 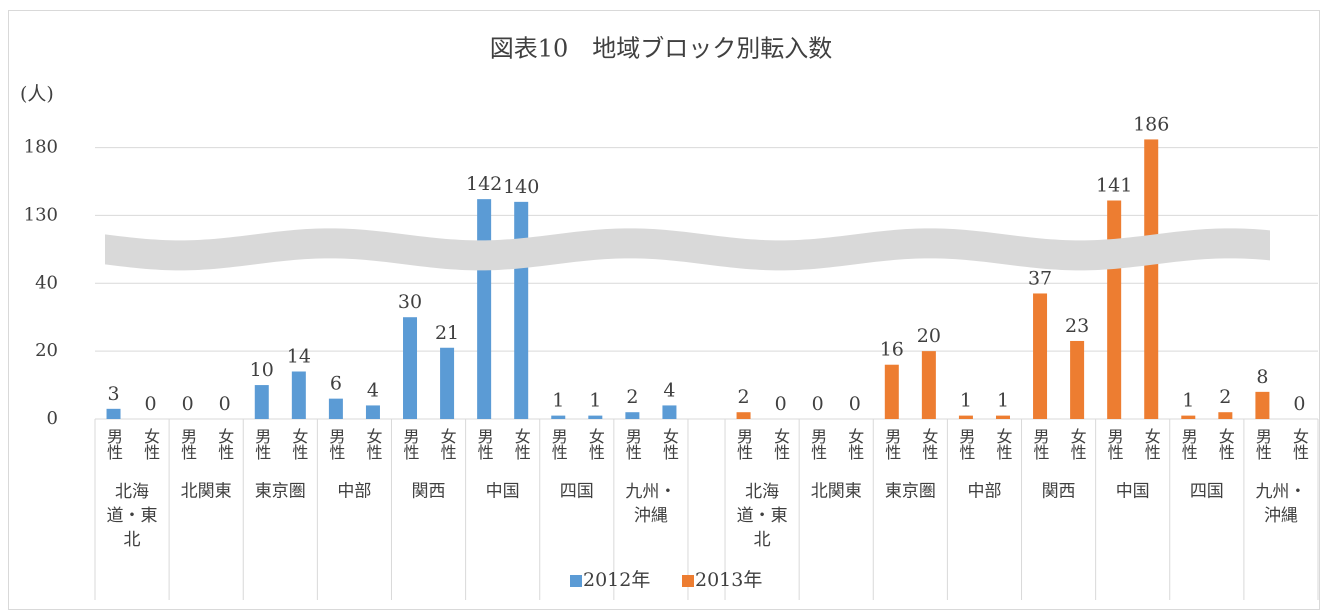 What do you see at coordinates (616, 580) in the screenshot?
I see `legend-label: 2012年` at bounding box center [616, 580].